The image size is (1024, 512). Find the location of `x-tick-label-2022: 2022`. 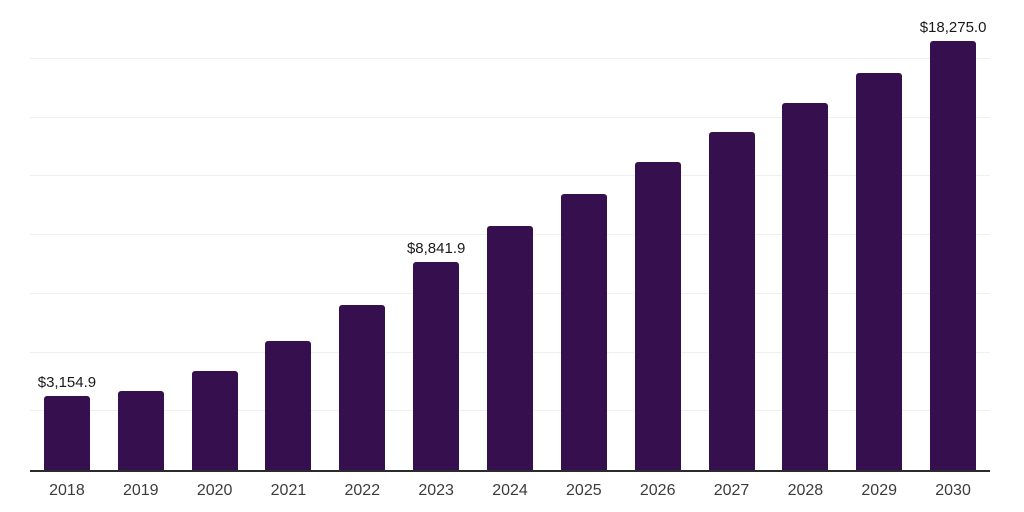

x-tick-label-2022: 2022 is located at coordinates (362, 490).